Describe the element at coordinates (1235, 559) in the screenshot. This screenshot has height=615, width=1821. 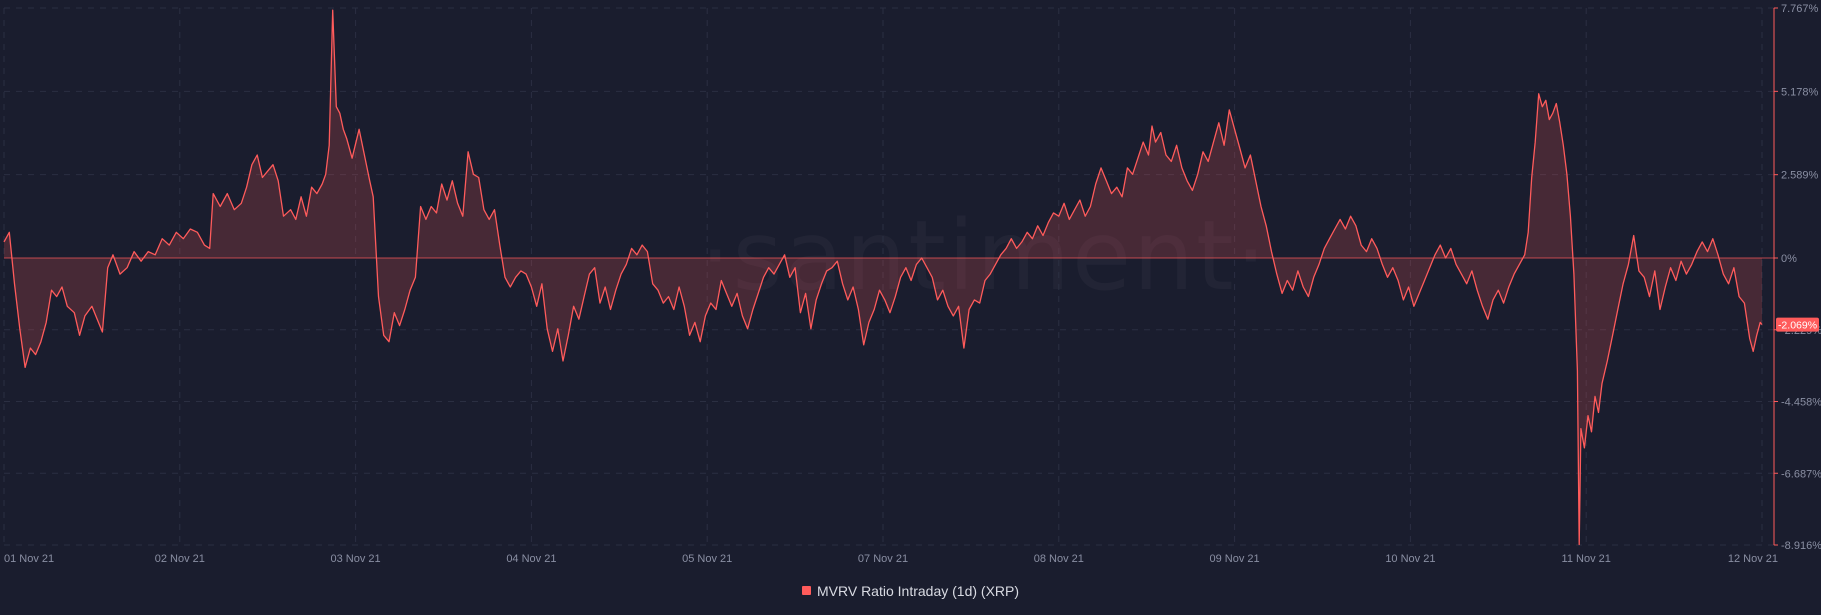
I see `x-tick-label-7: 09 Nov 21` at that location.